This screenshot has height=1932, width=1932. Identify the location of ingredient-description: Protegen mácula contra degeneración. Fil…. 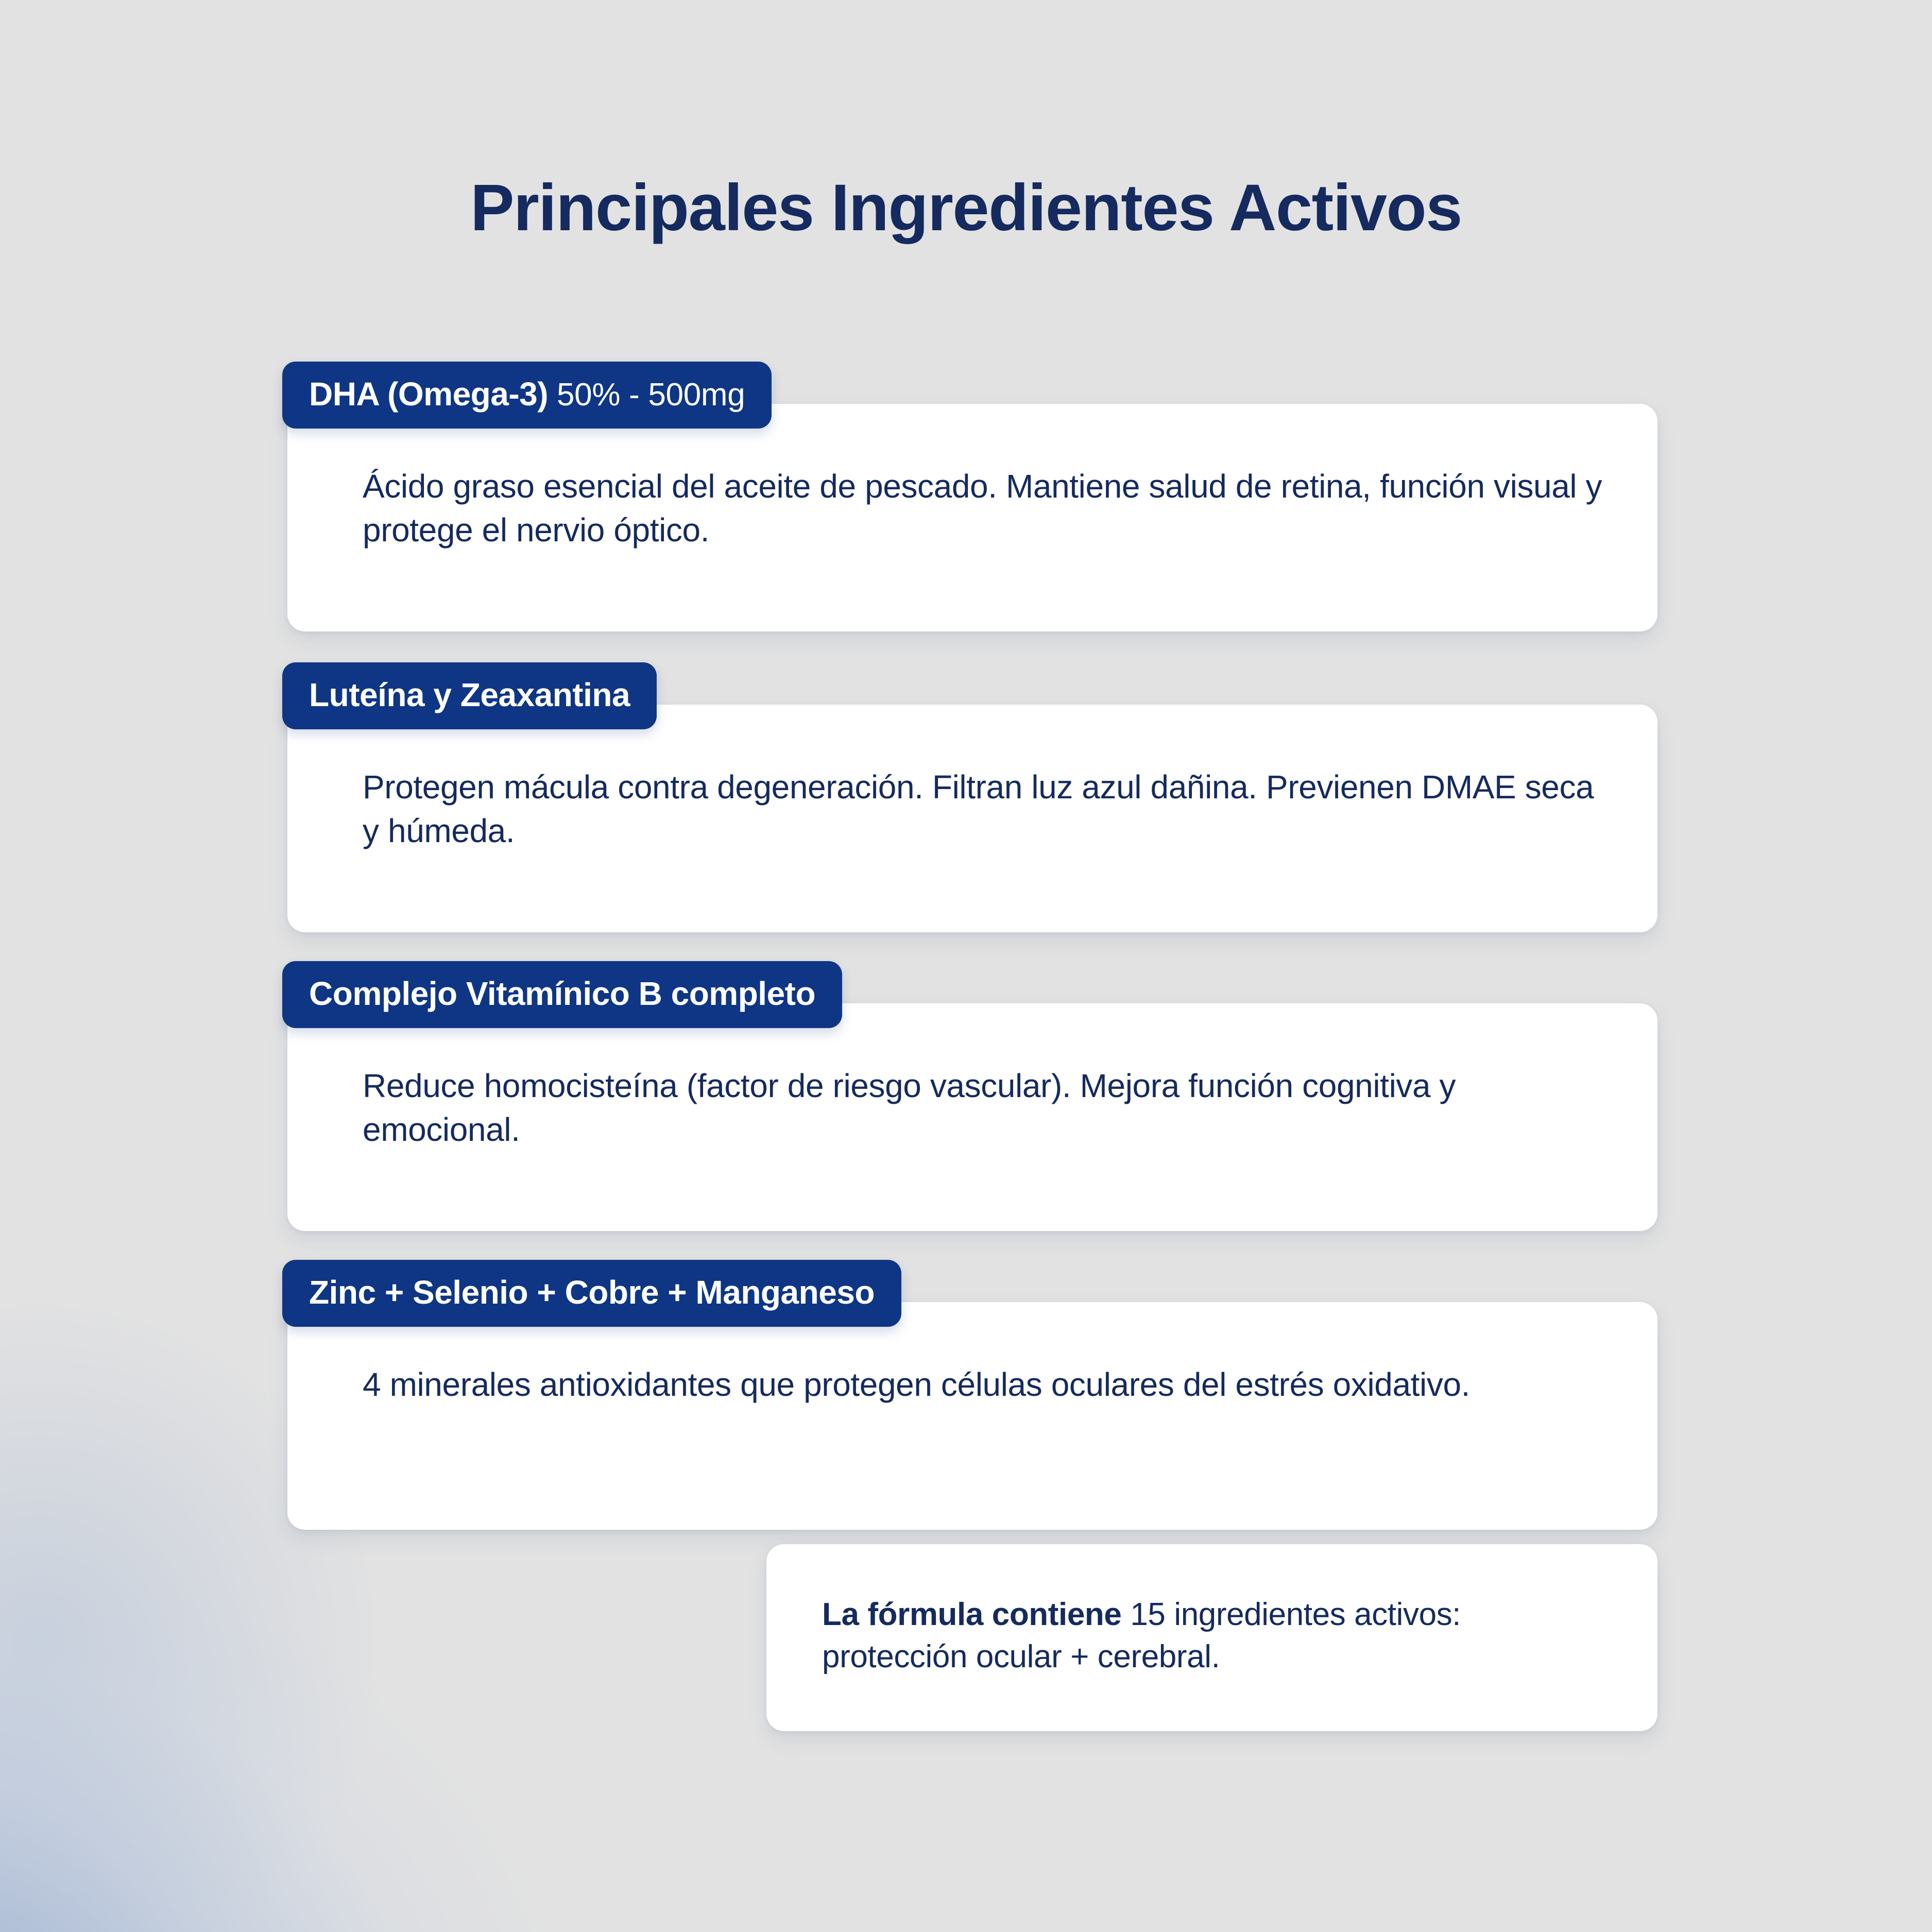
(978, 809).